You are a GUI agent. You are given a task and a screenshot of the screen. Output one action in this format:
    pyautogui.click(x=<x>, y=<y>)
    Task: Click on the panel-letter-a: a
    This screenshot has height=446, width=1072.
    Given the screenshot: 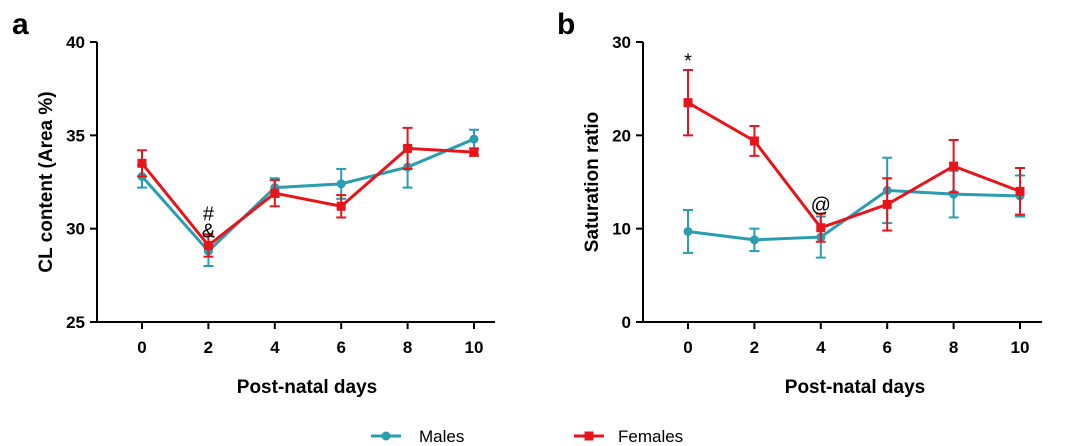 What is the action you would take?
    pyautogui.click(x=20, y=24)
    